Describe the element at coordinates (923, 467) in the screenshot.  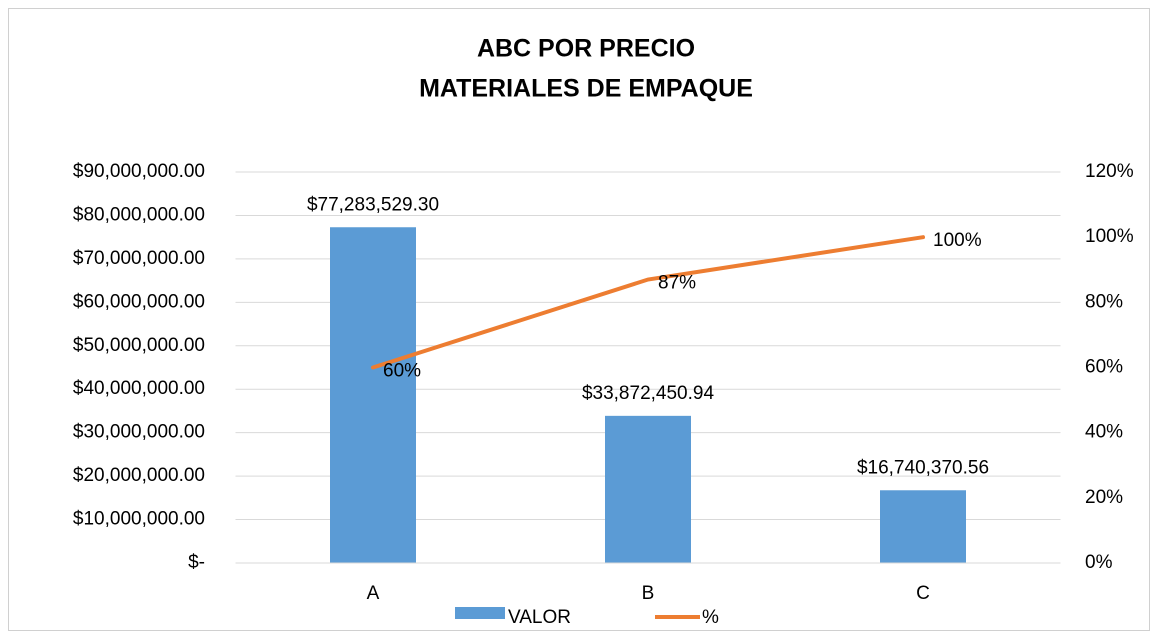
I see `data-label: $16,740,370.56` at that location.